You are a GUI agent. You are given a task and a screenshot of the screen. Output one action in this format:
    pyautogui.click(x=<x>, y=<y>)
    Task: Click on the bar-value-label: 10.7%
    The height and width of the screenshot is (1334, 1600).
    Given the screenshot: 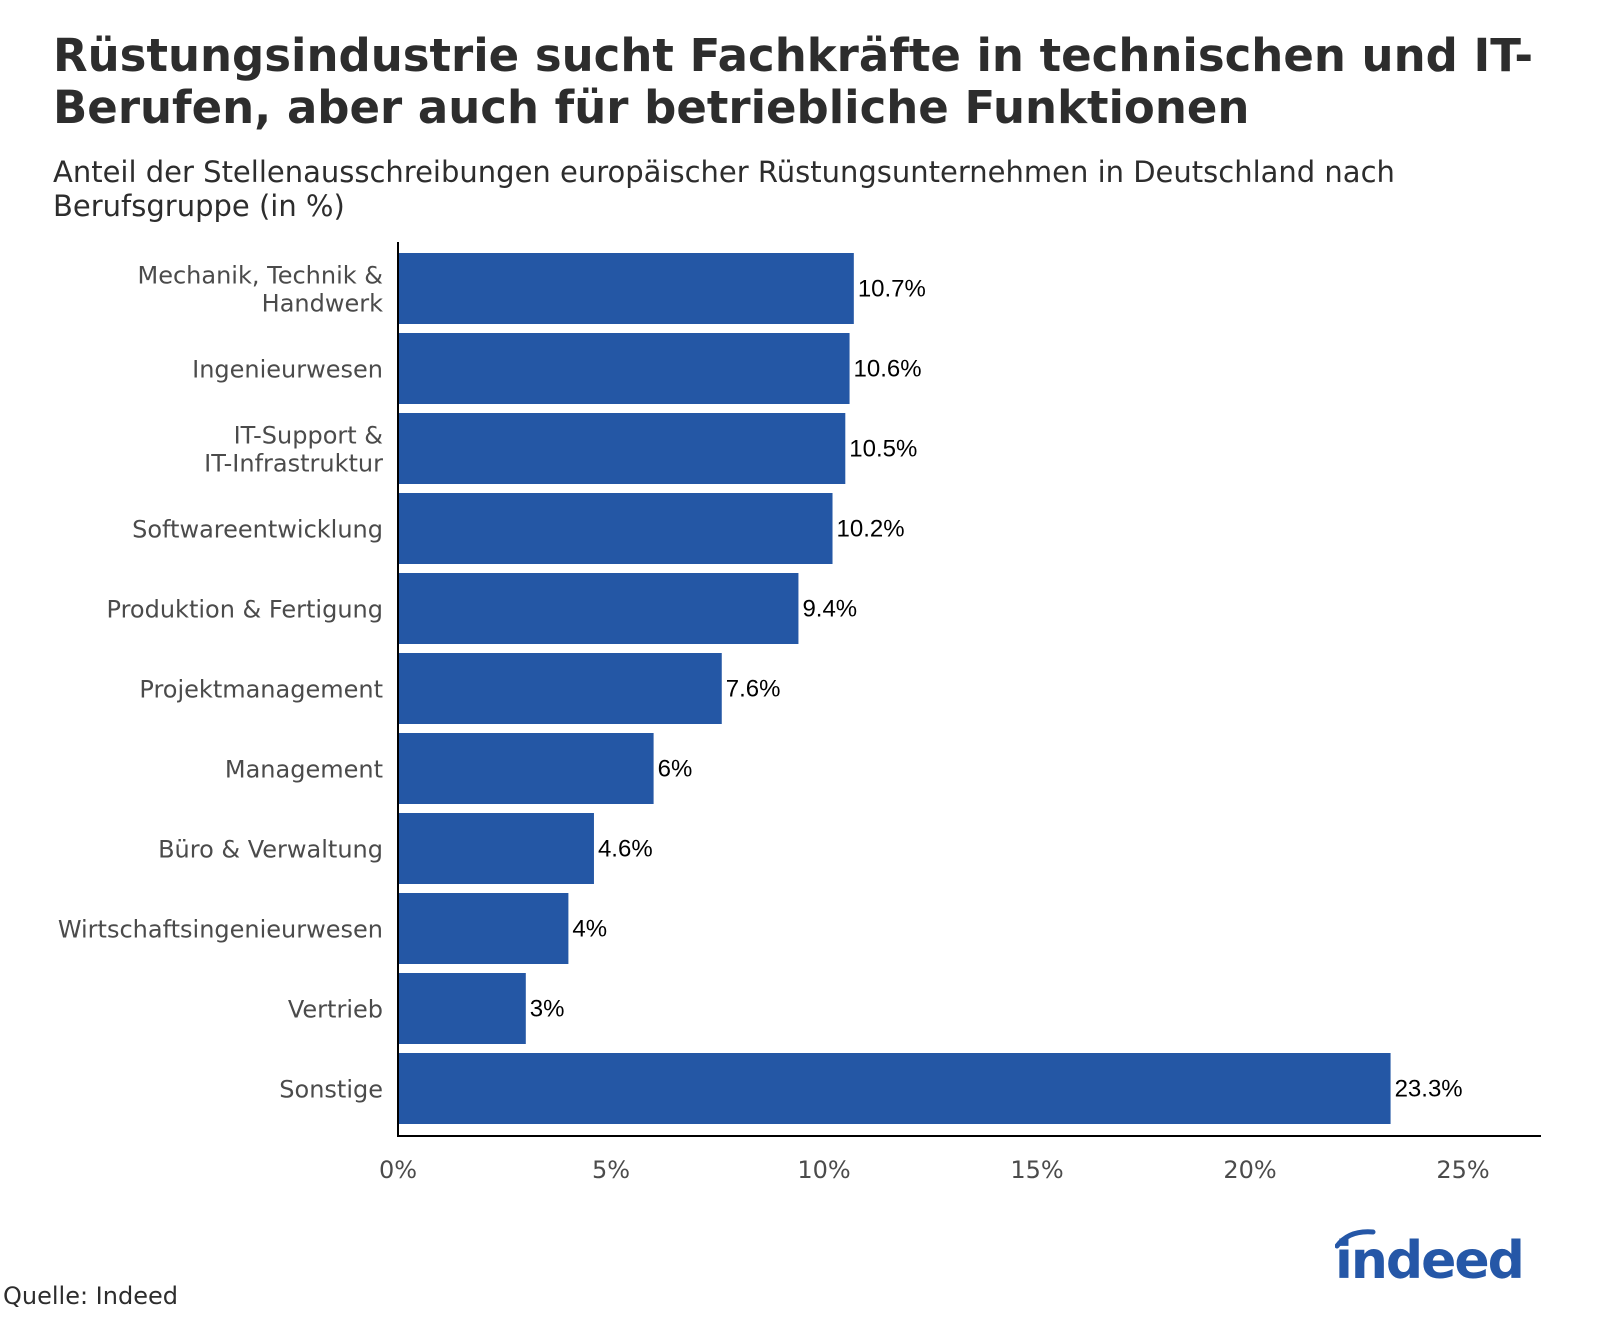 What is the action you would take?
    pyautogui.click(x=892, y=289)
    